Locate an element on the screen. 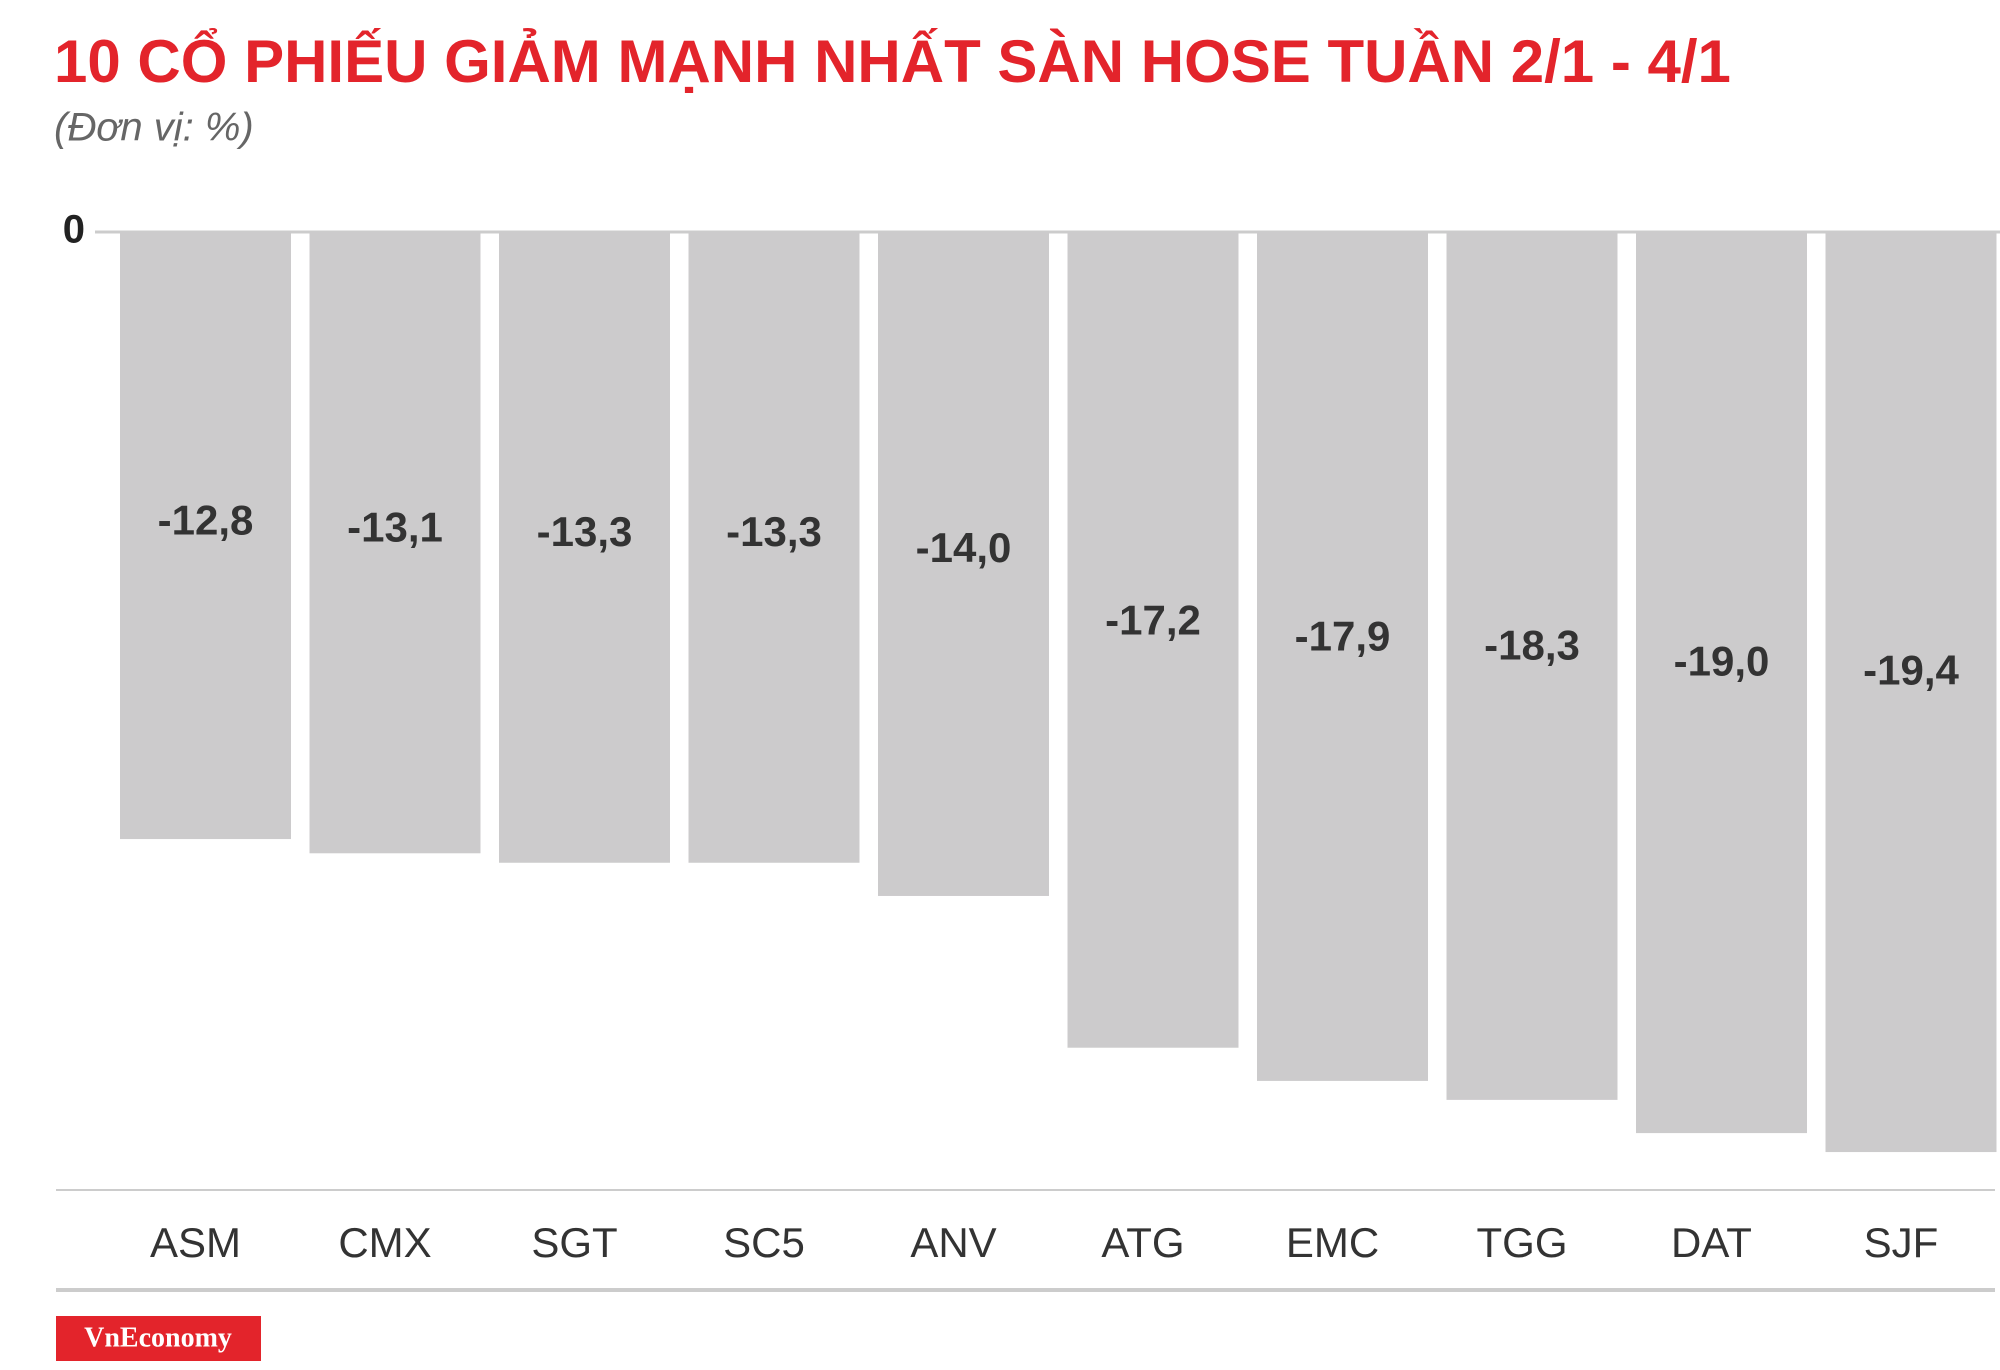 This screenshot has width=2000, height=1370. x-tick-label: SGT is located at coordinates (574, 1242).